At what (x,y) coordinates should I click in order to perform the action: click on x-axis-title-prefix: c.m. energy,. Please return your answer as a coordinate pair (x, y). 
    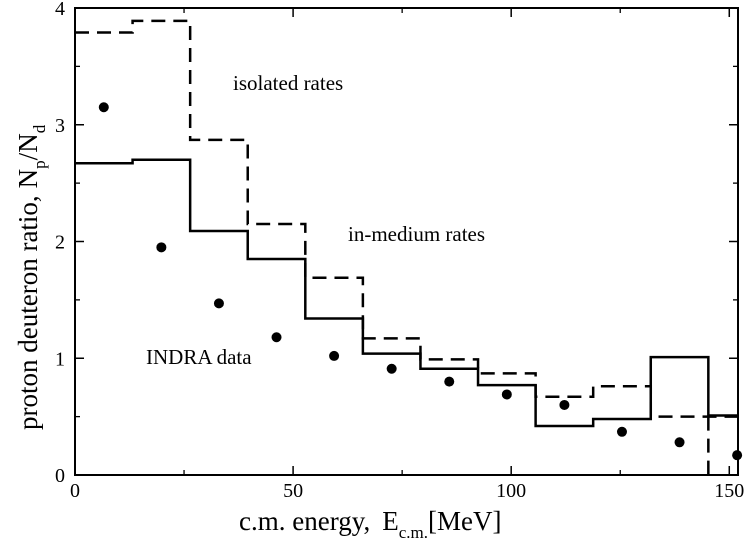
    Looking at the image, I should click on (304, 521).